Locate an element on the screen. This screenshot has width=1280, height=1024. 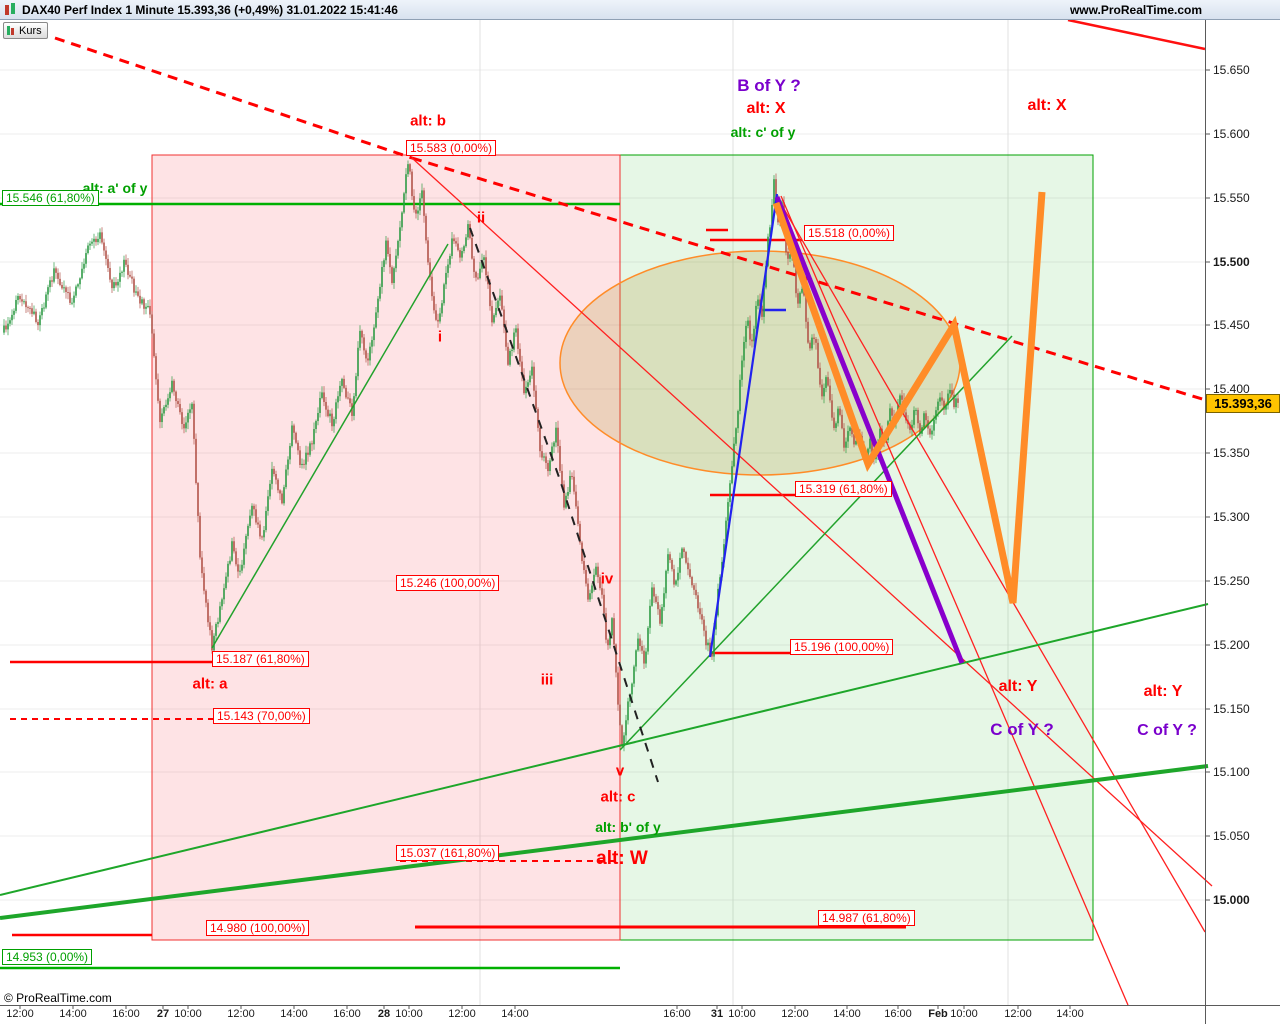
wave-annotation: alt: W is located at coordinates (622, 858).